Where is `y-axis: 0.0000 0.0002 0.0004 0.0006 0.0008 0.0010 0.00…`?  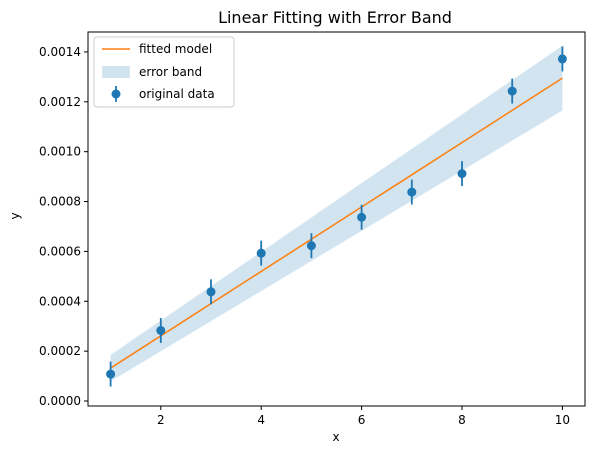
y-axis: 0.0000 0.0002 0.0004 0.0006 0.0008 0.0010 0.00… is located at coordinates (63, 226).